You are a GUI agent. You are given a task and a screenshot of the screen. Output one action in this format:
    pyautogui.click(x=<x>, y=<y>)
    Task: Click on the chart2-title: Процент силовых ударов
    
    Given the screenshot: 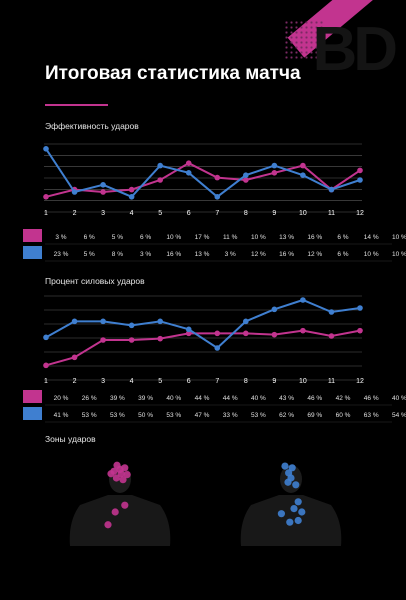 What is the action you would take?
    pyautogui.click(x=95, y=281)
    